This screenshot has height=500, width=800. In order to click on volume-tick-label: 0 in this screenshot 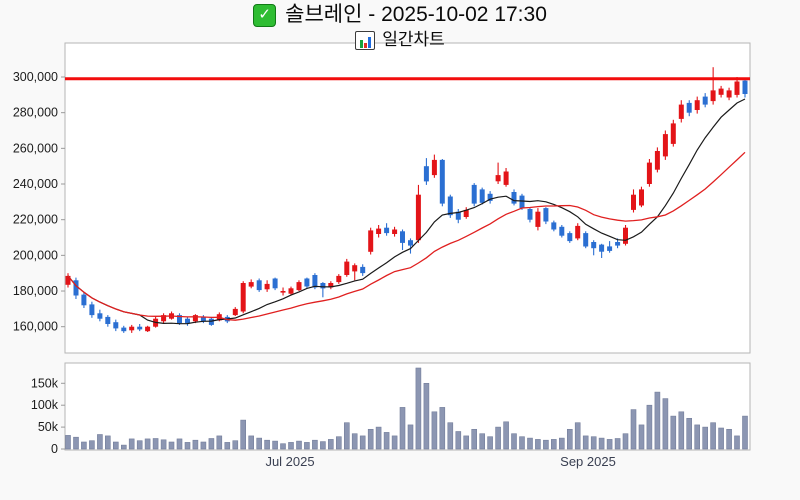, I will do `click(54, 449)`.